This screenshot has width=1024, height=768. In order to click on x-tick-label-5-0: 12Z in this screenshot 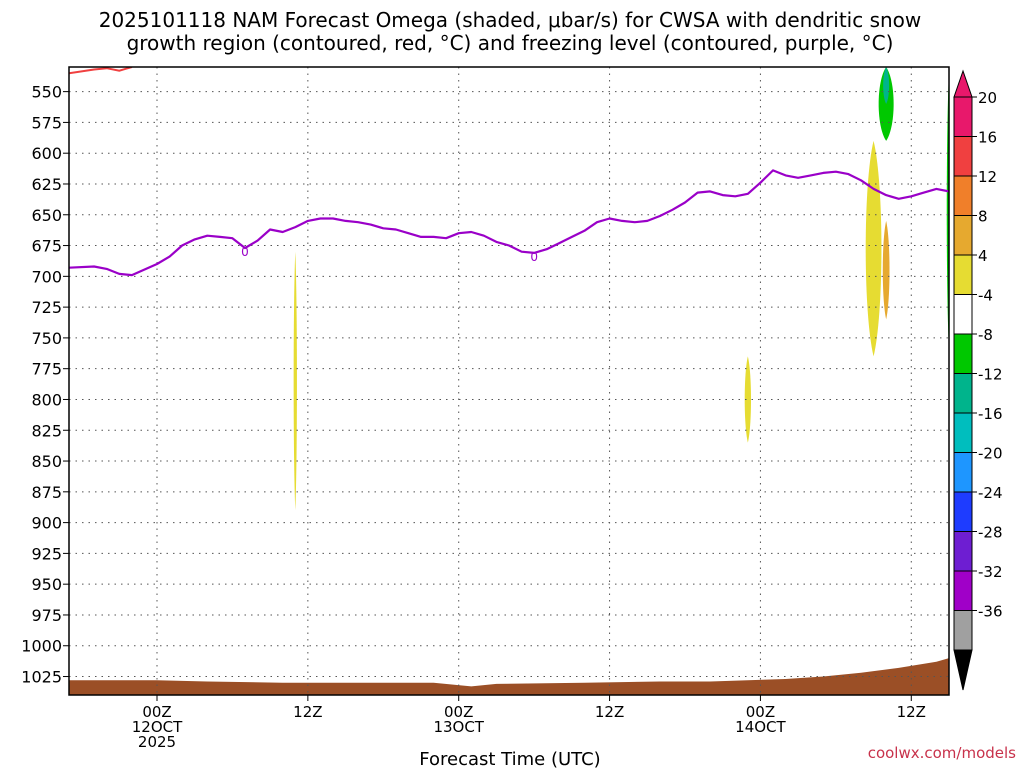, I will do `click(911, 712)`.